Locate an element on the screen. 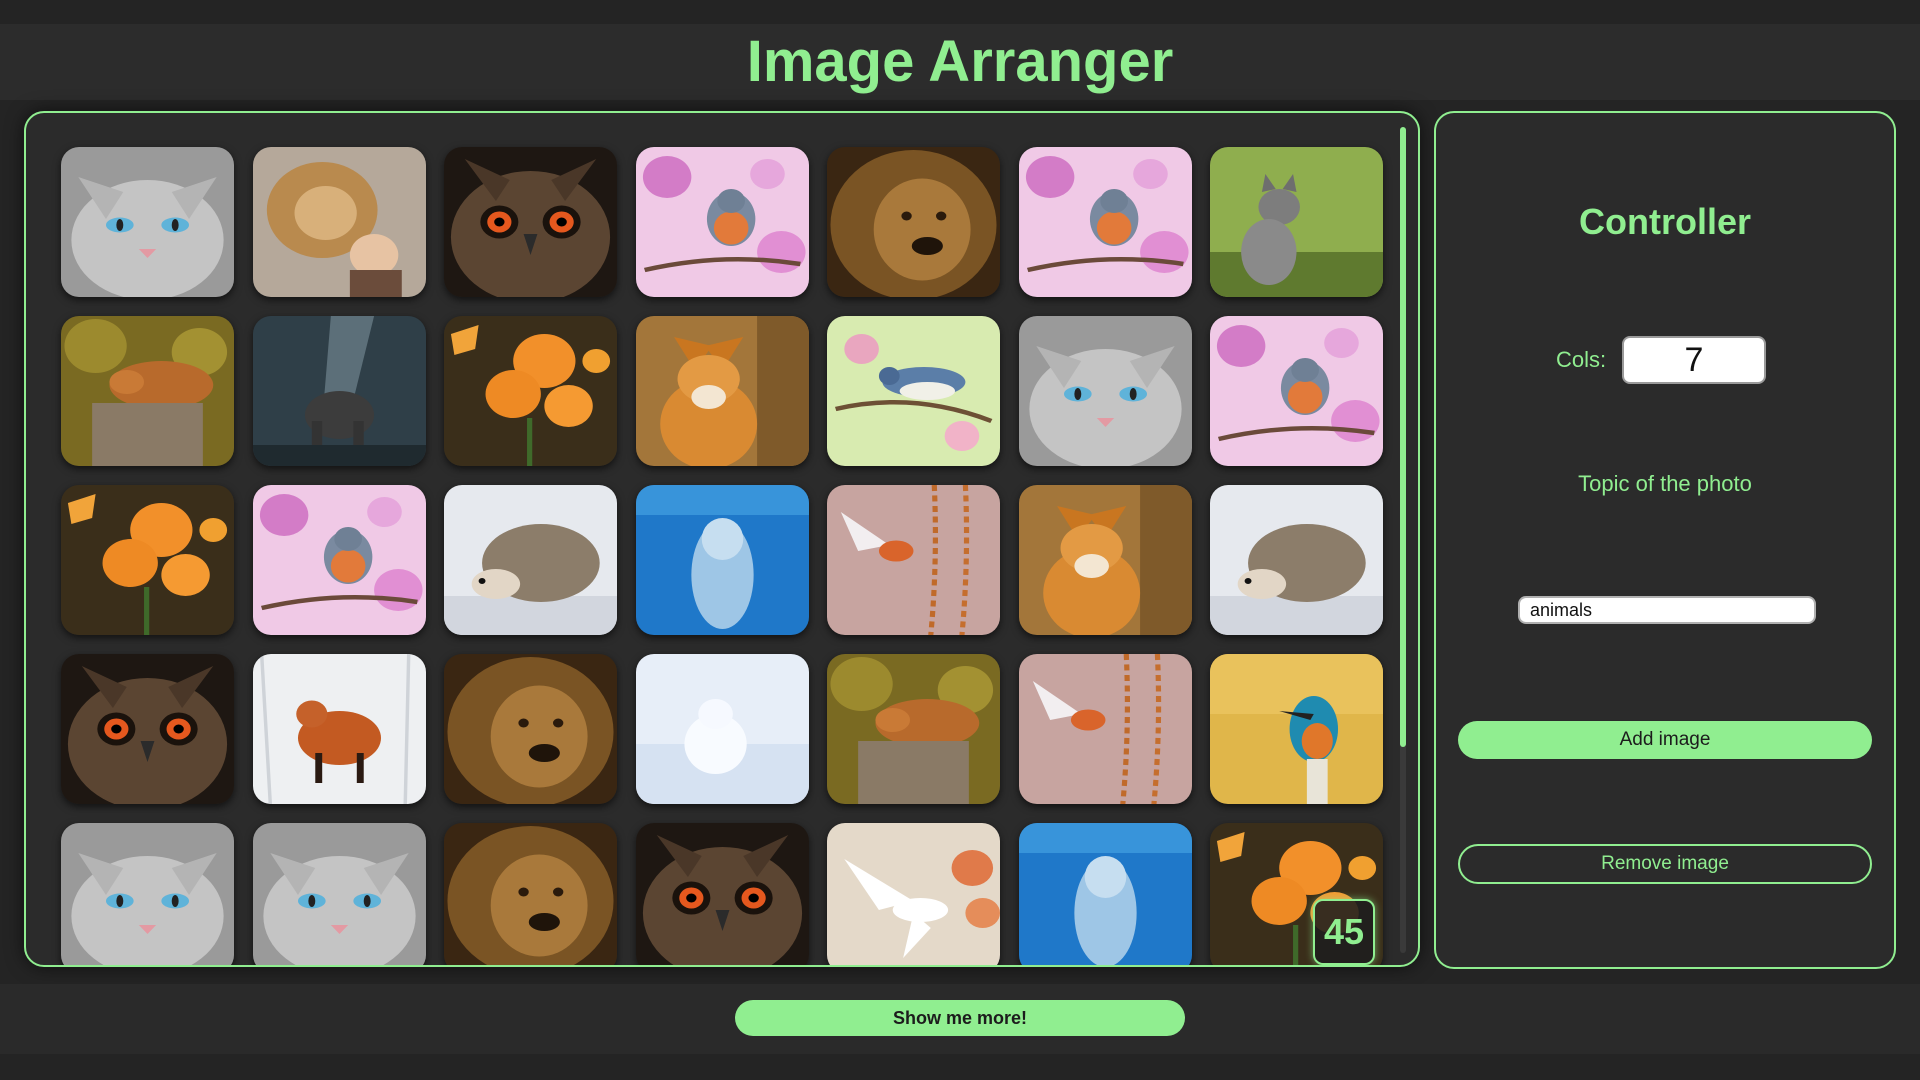 The image size is (1920, 1080). nuthatch-photo is located at coordinates (913, 391).